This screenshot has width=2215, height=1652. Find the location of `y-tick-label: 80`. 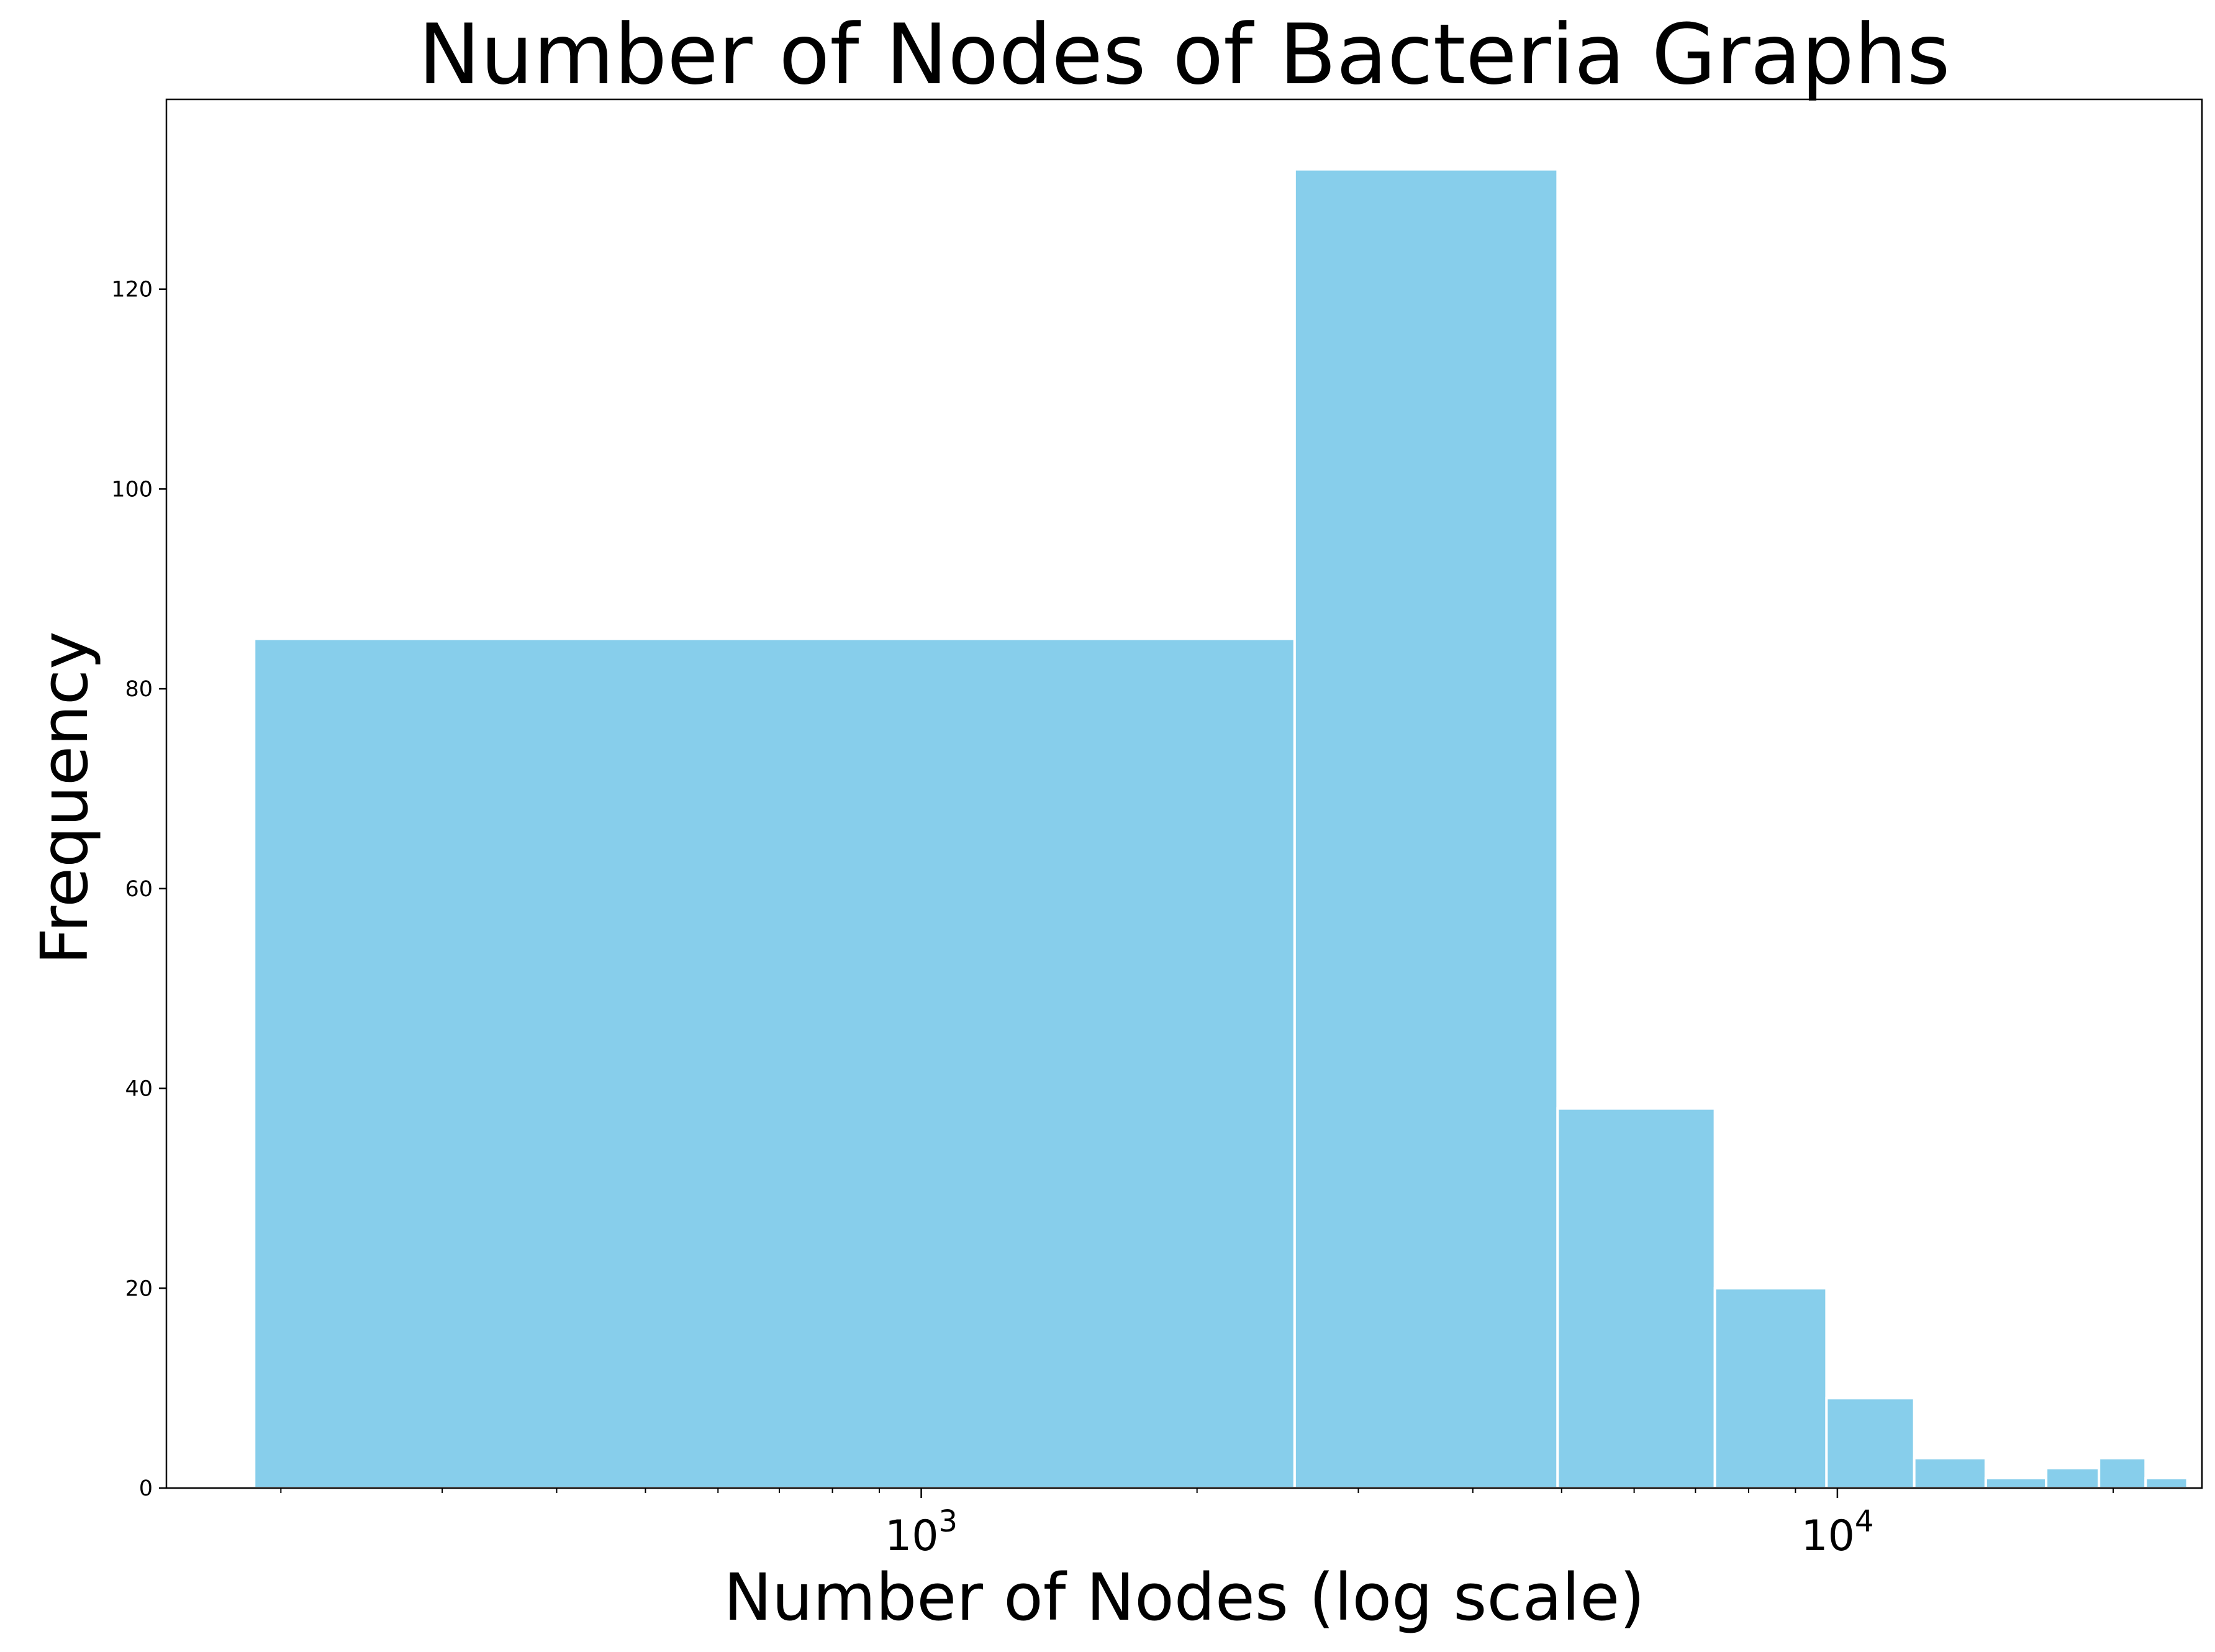

y-tick-label: 80 is located at coordinates (139, 689).